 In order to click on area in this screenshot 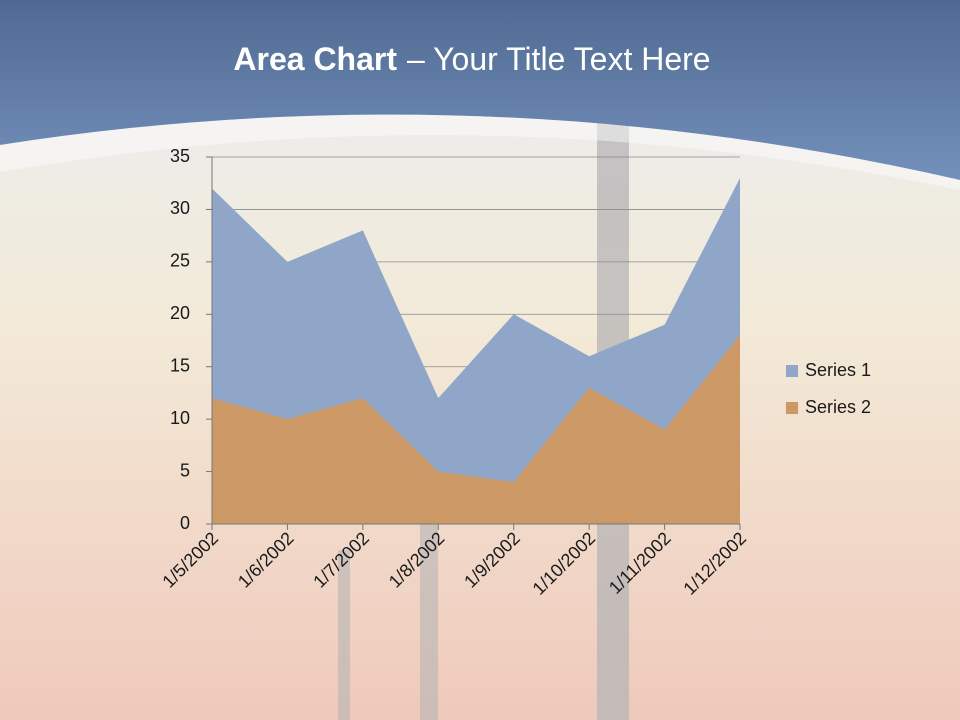, I will do `click(476, 429)`.